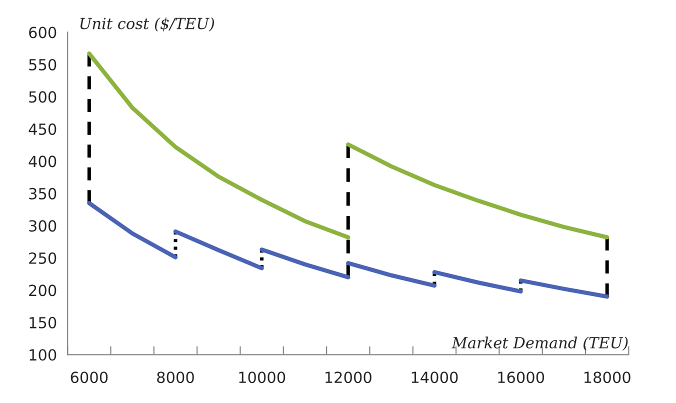 The height and width of the screenshot is (403, 676). Describe the element at coordinates (42, 97) in the screenshot. I see `y-tick-label: 500` at that location.